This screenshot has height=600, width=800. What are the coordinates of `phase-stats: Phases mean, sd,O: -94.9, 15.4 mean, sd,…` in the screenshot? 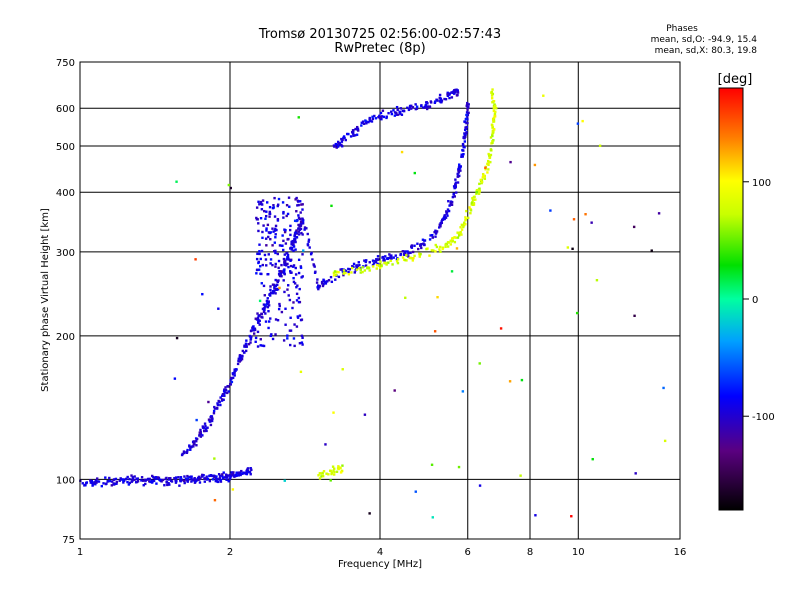 It's located at (682, 40).